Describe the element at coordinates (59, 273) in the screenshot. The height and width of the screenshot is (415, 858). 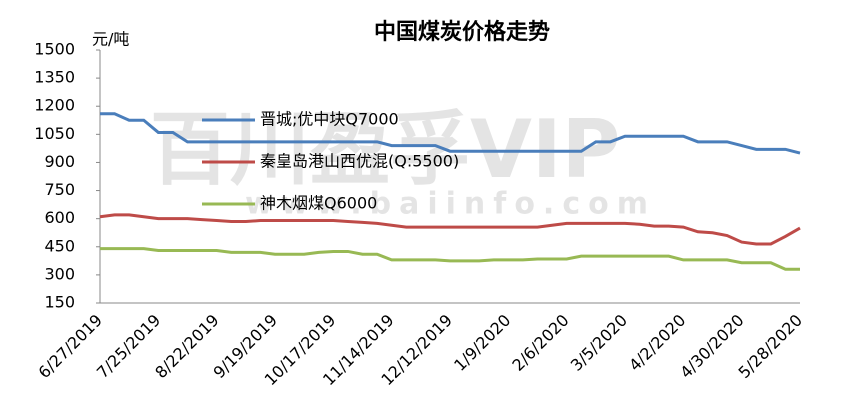
I see `y-tick-label: 300` at that location.